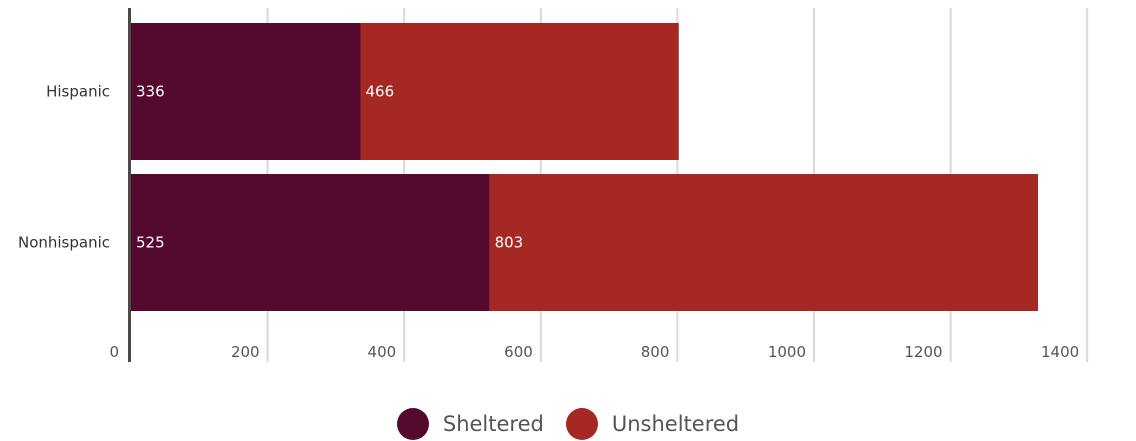 Image resolution: width=1136 pixels, height=441 pixels. I want to click on bar-nonhispanic-sheltered, so click(310, 242).